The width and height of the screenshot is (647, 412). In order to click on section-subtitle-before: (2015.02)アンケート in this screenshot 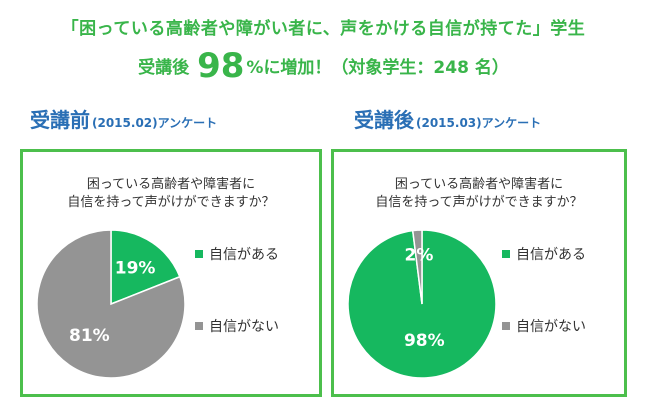, I will do `click(155, 123)`.